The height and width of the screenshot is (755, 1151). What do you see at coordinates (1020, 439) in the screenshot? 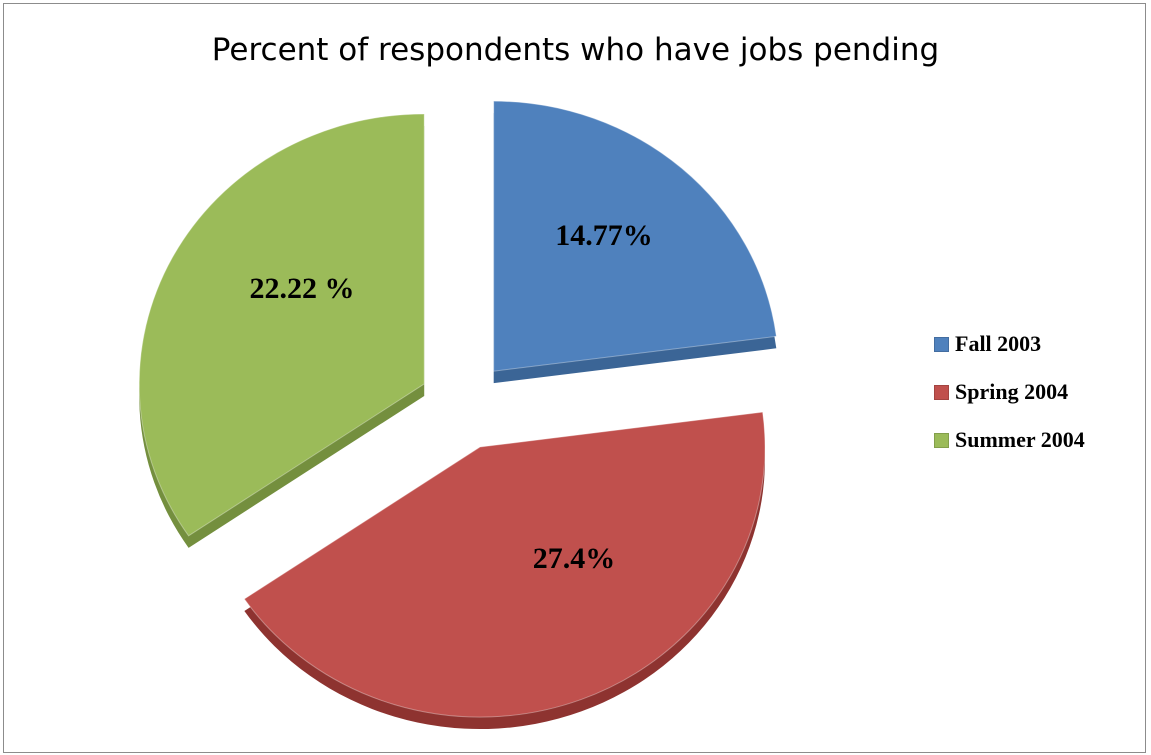
I see `legend-label: Summer 2004` at bounding box center [1020, 439].